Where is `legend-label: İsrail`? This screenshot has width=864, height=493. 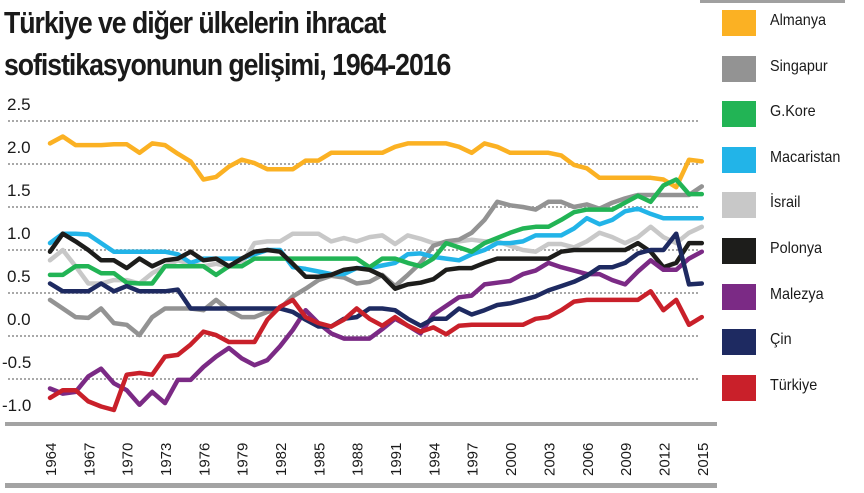 legend-label: İsrail is located at coordinates (785, 203).